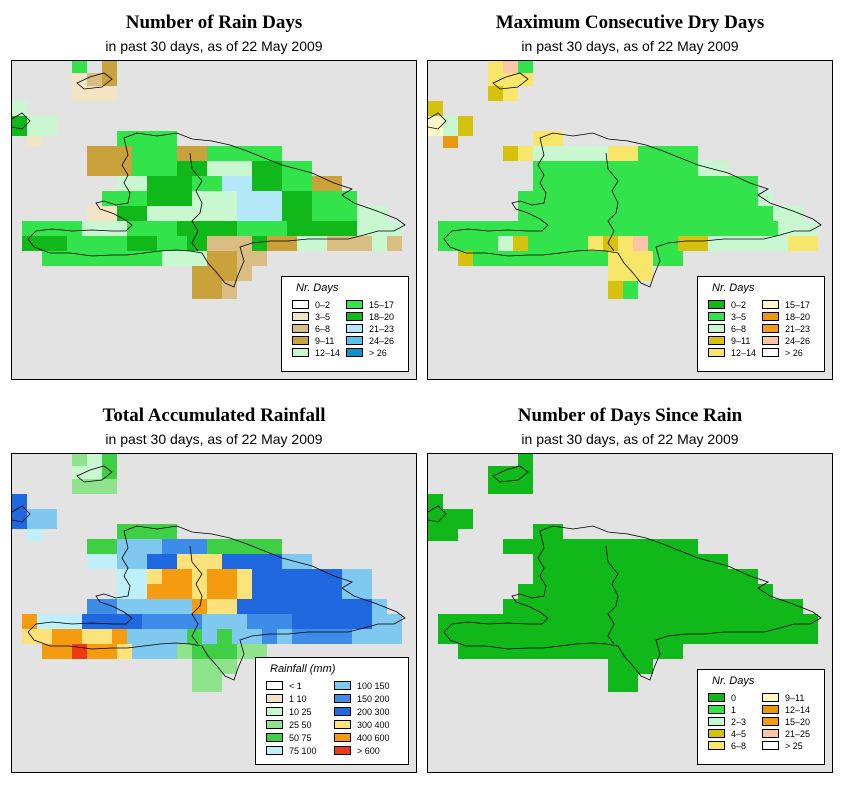  Describe the element at coordinates (727, 733) in the screenshot. I see `legend-item: 4–5` at that location.